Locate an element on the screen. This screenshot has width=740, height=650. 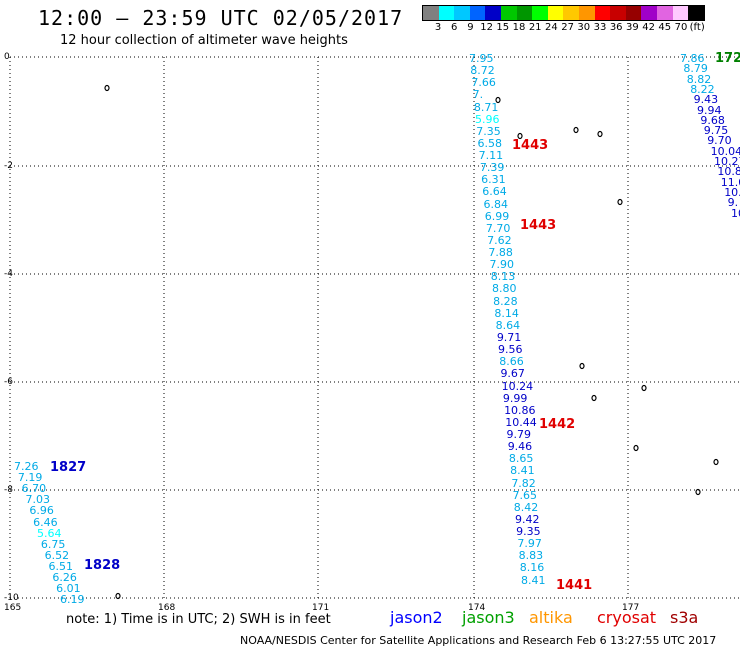
legend-label: 42 is located at coordinates (648, 27).